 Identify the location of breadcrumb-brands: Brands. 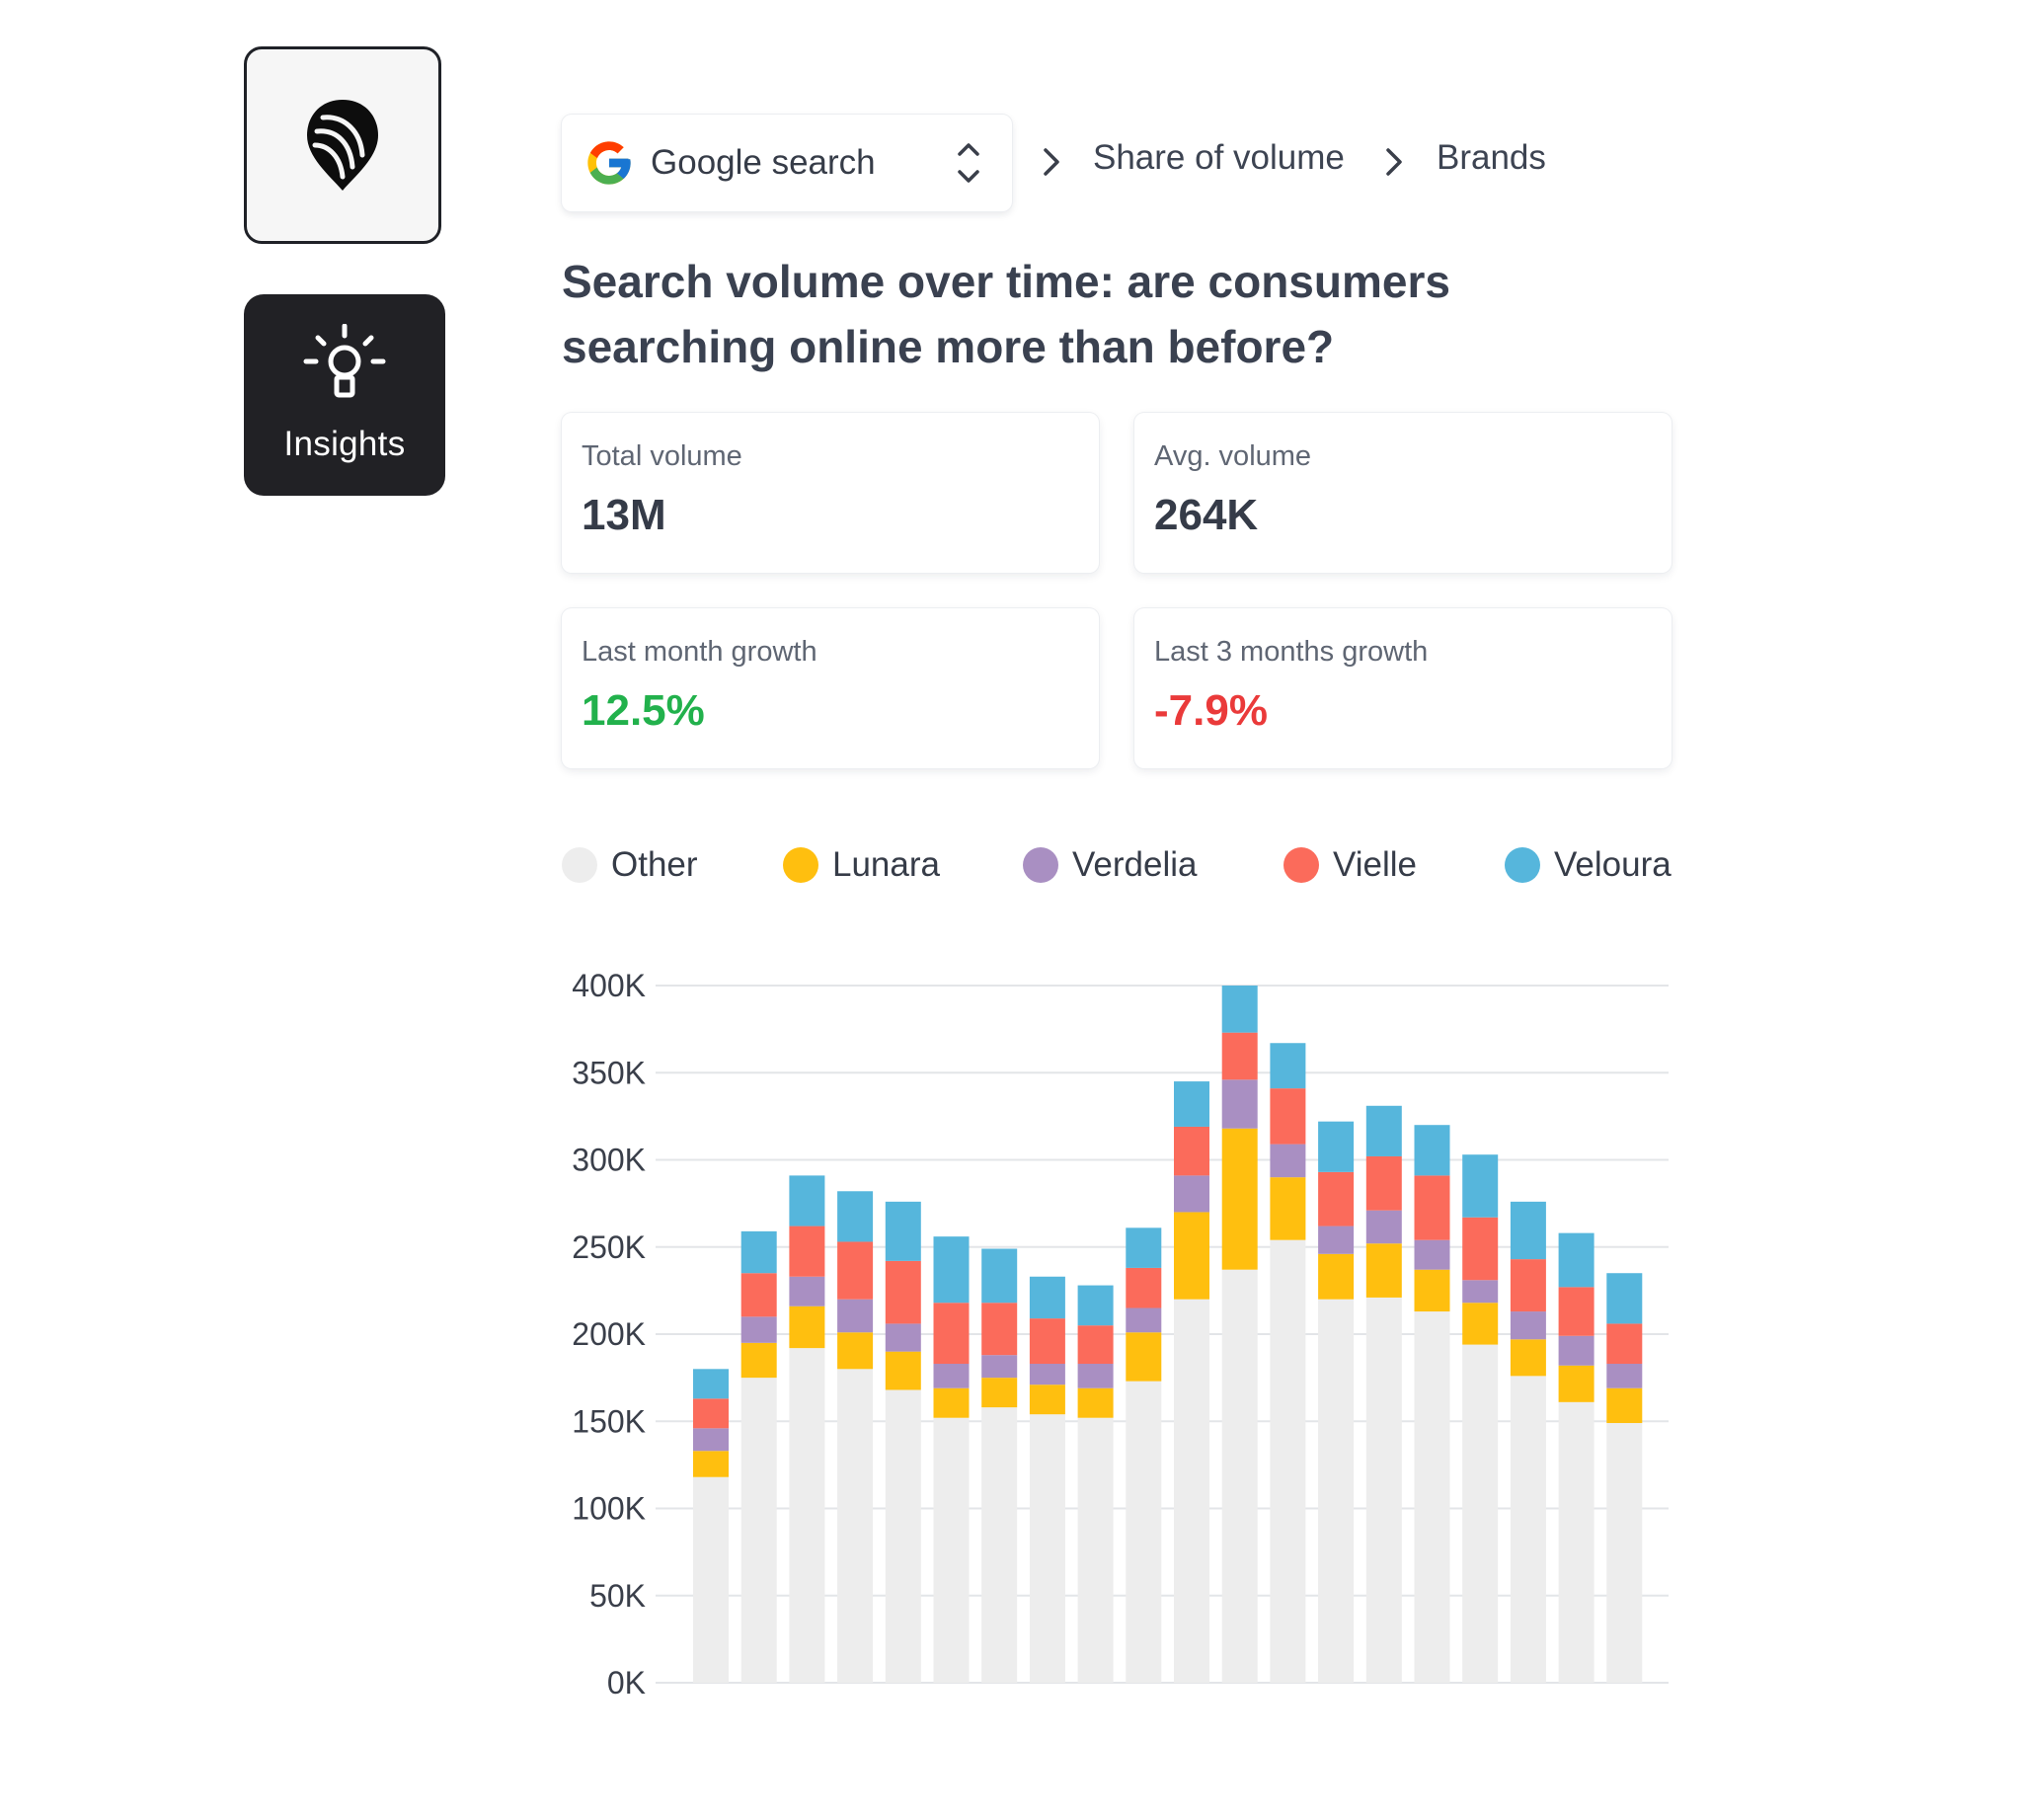
(1491, 157).